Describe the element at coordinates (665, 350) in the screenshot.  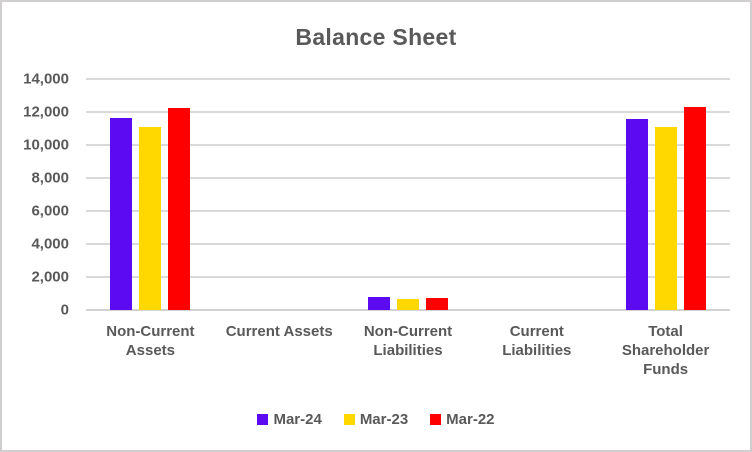
I see `x-axis-category-label: Total Shareholder Funds` at that location.